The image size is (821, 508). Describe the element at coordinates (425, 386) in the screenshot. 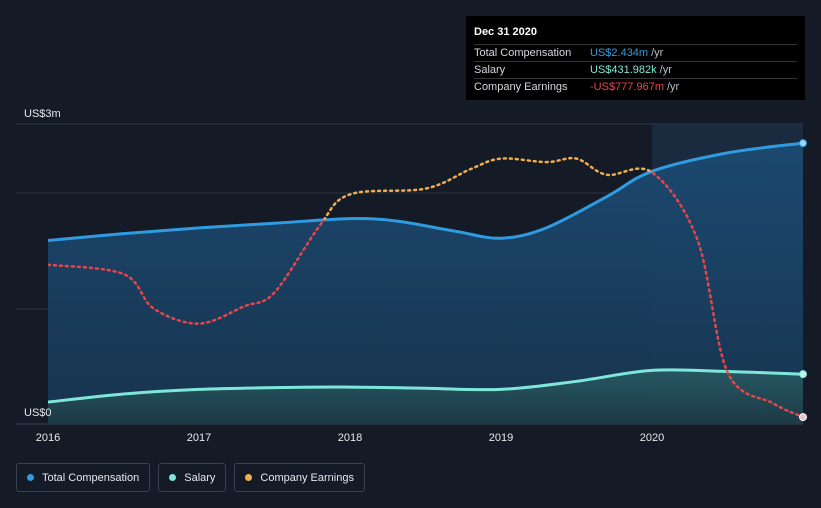

I see `salary-line` at that location.